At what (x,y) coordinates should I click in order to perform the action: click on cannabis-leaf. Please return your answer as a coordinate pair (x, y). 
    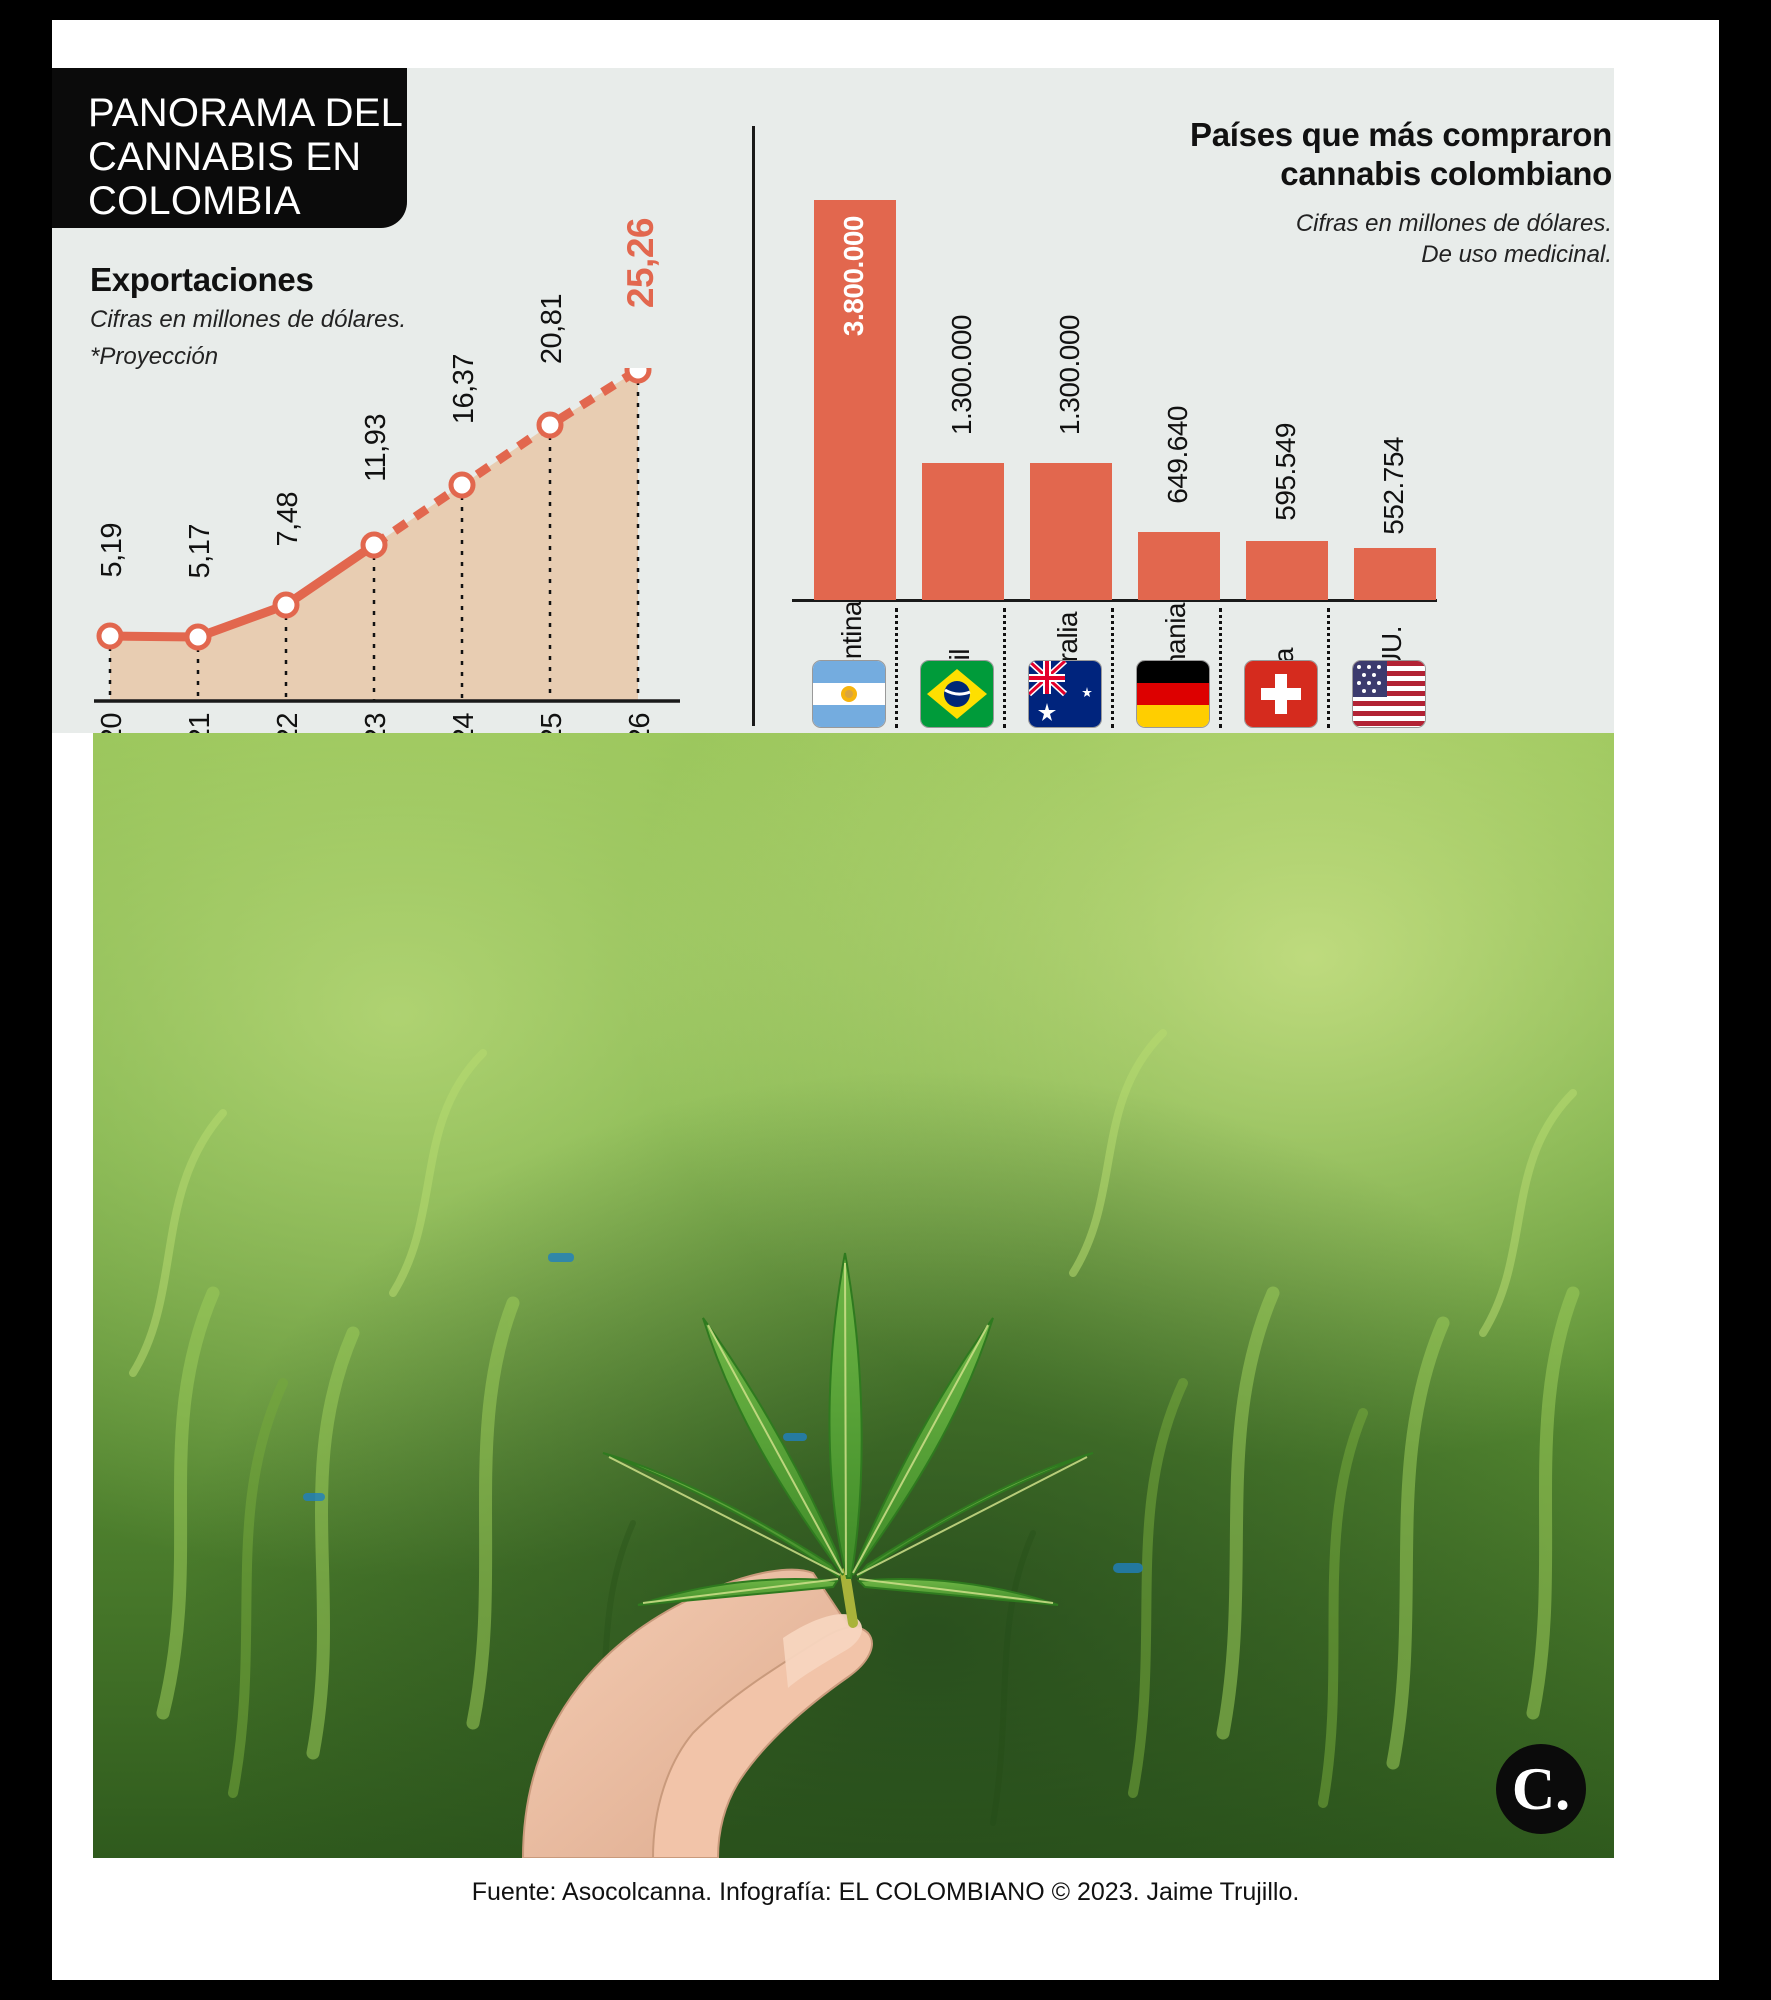
    Looking at the image, I should click on (848, 1440).